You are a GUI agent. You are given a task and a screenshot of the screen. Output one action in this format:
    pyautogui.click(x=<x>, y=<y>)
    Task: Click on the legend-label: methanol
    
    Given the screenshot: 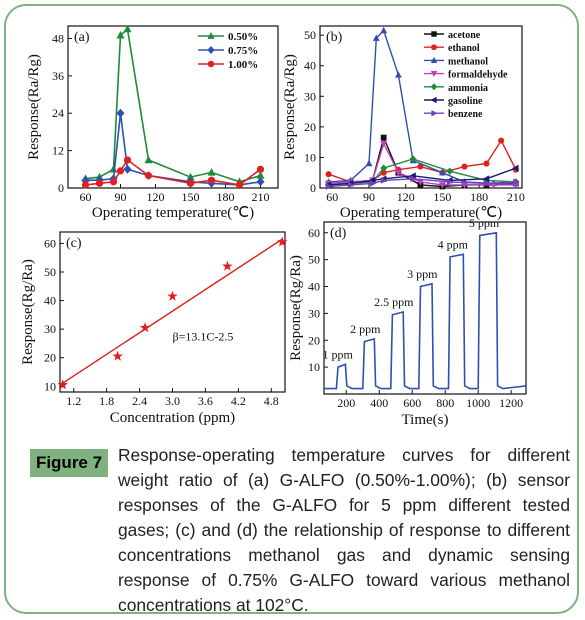 What is the action you would take?
    pyautogui.click(x=468, y=61)
    